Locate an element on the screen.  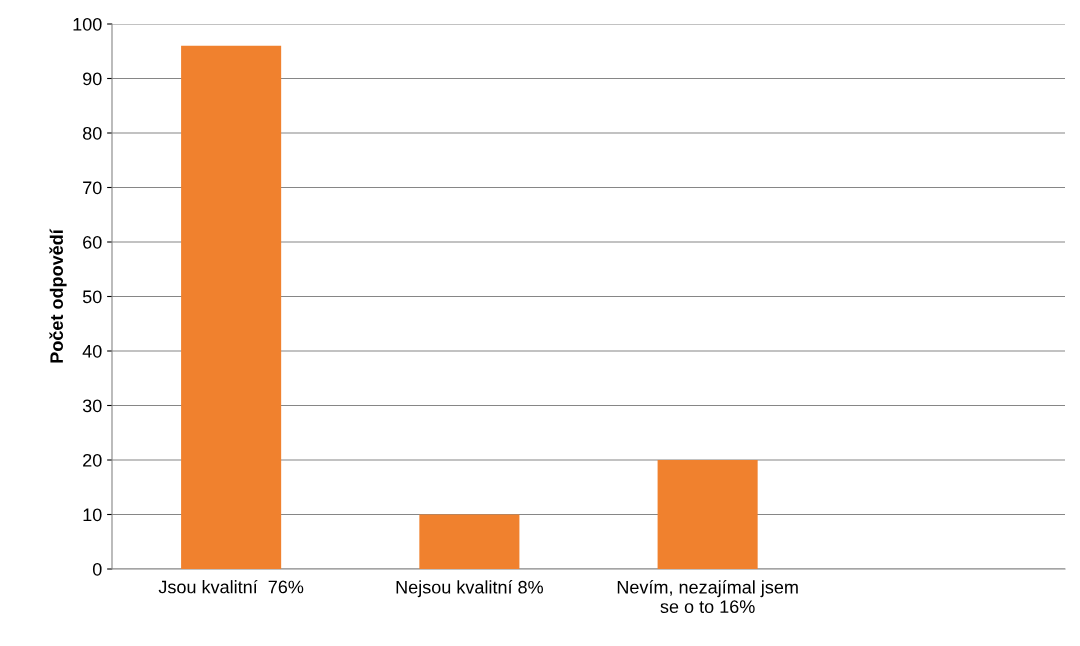
y-tick-label: 50 is located at coordinates (92, 297).